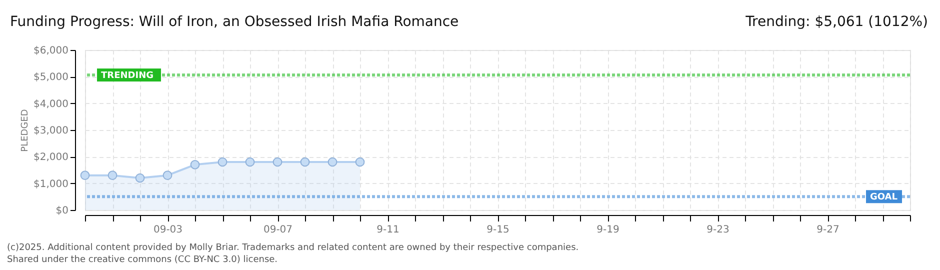 The image size is (940, 270). Describe the element at coordinates (51, 131) in the screenshot. I see `y-tick-label: $3,000` at that location.